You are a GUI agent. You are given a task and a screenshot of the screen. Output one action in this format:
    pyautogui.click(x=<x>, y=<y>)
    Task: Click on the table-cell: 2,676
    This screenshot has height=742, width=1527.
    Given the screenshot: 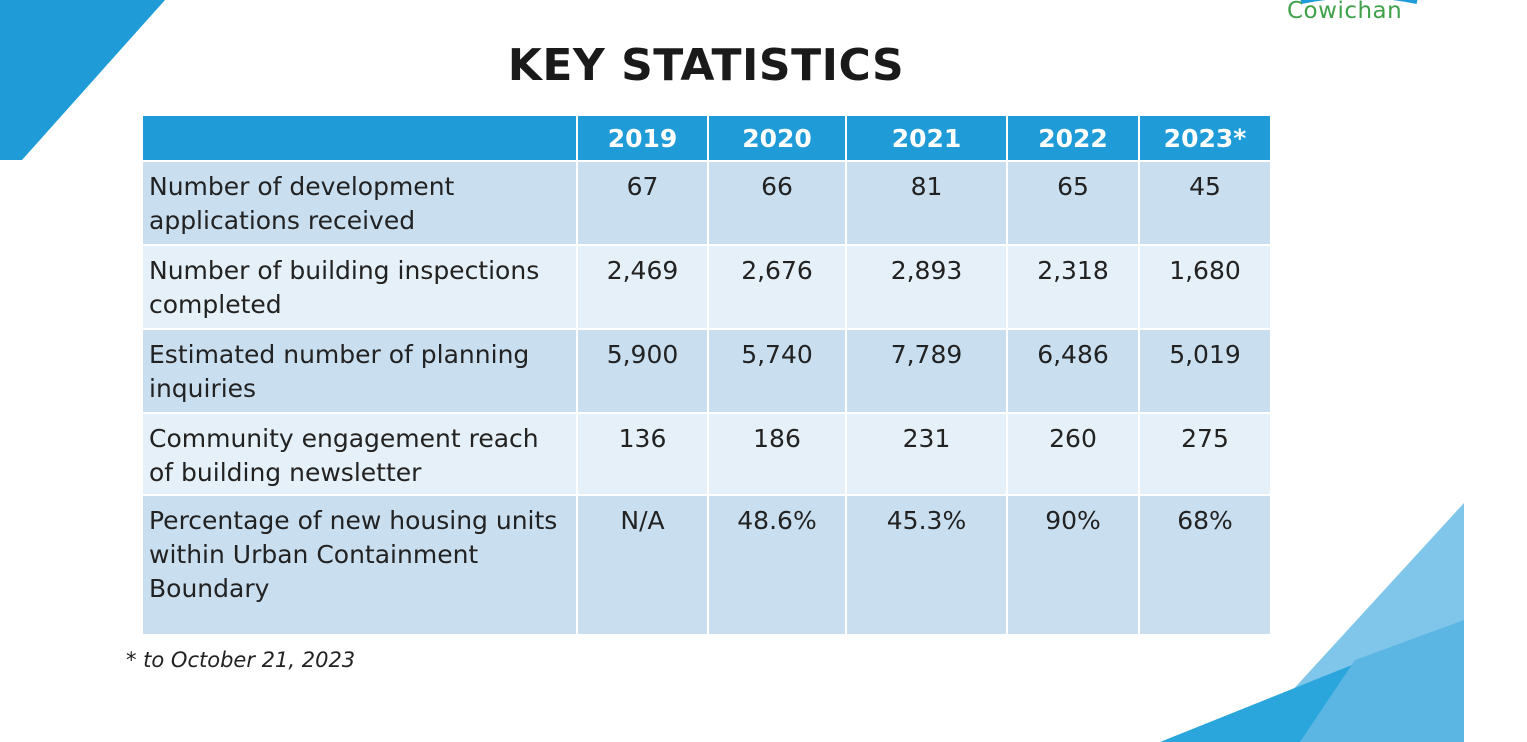 What is the action you would take?
    pyautogui.click(x=777, y=287)
    